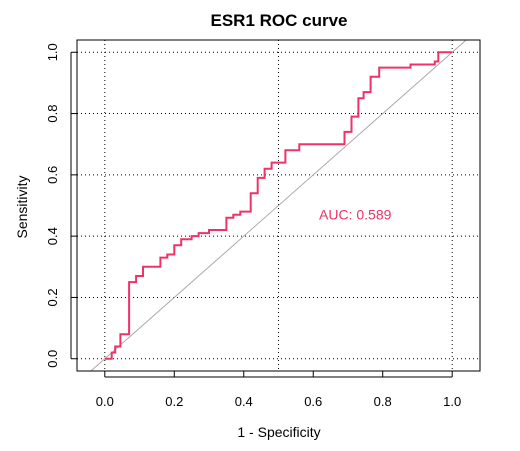 The width and height of the screenshot is (520, 451). I want to click on x-tick-label: 0.0, so click(105, 401).